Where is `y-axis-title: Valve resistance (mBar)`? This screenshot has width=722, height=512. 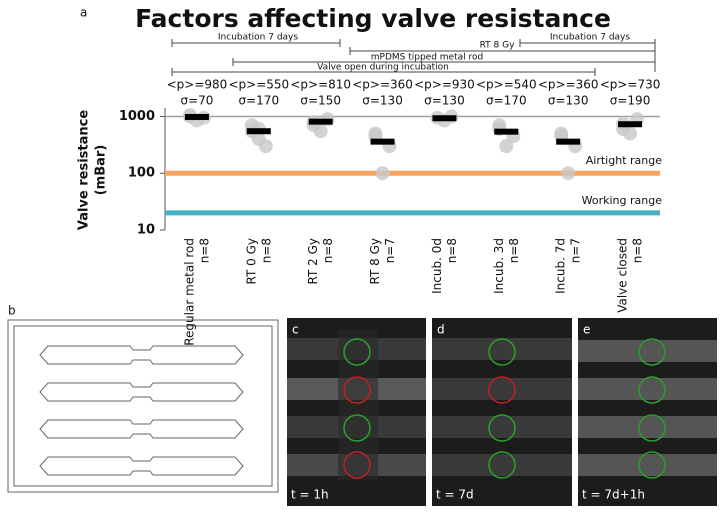 y-axis-title: Valve resistance (mBar) is located at coordinates (93, 170).